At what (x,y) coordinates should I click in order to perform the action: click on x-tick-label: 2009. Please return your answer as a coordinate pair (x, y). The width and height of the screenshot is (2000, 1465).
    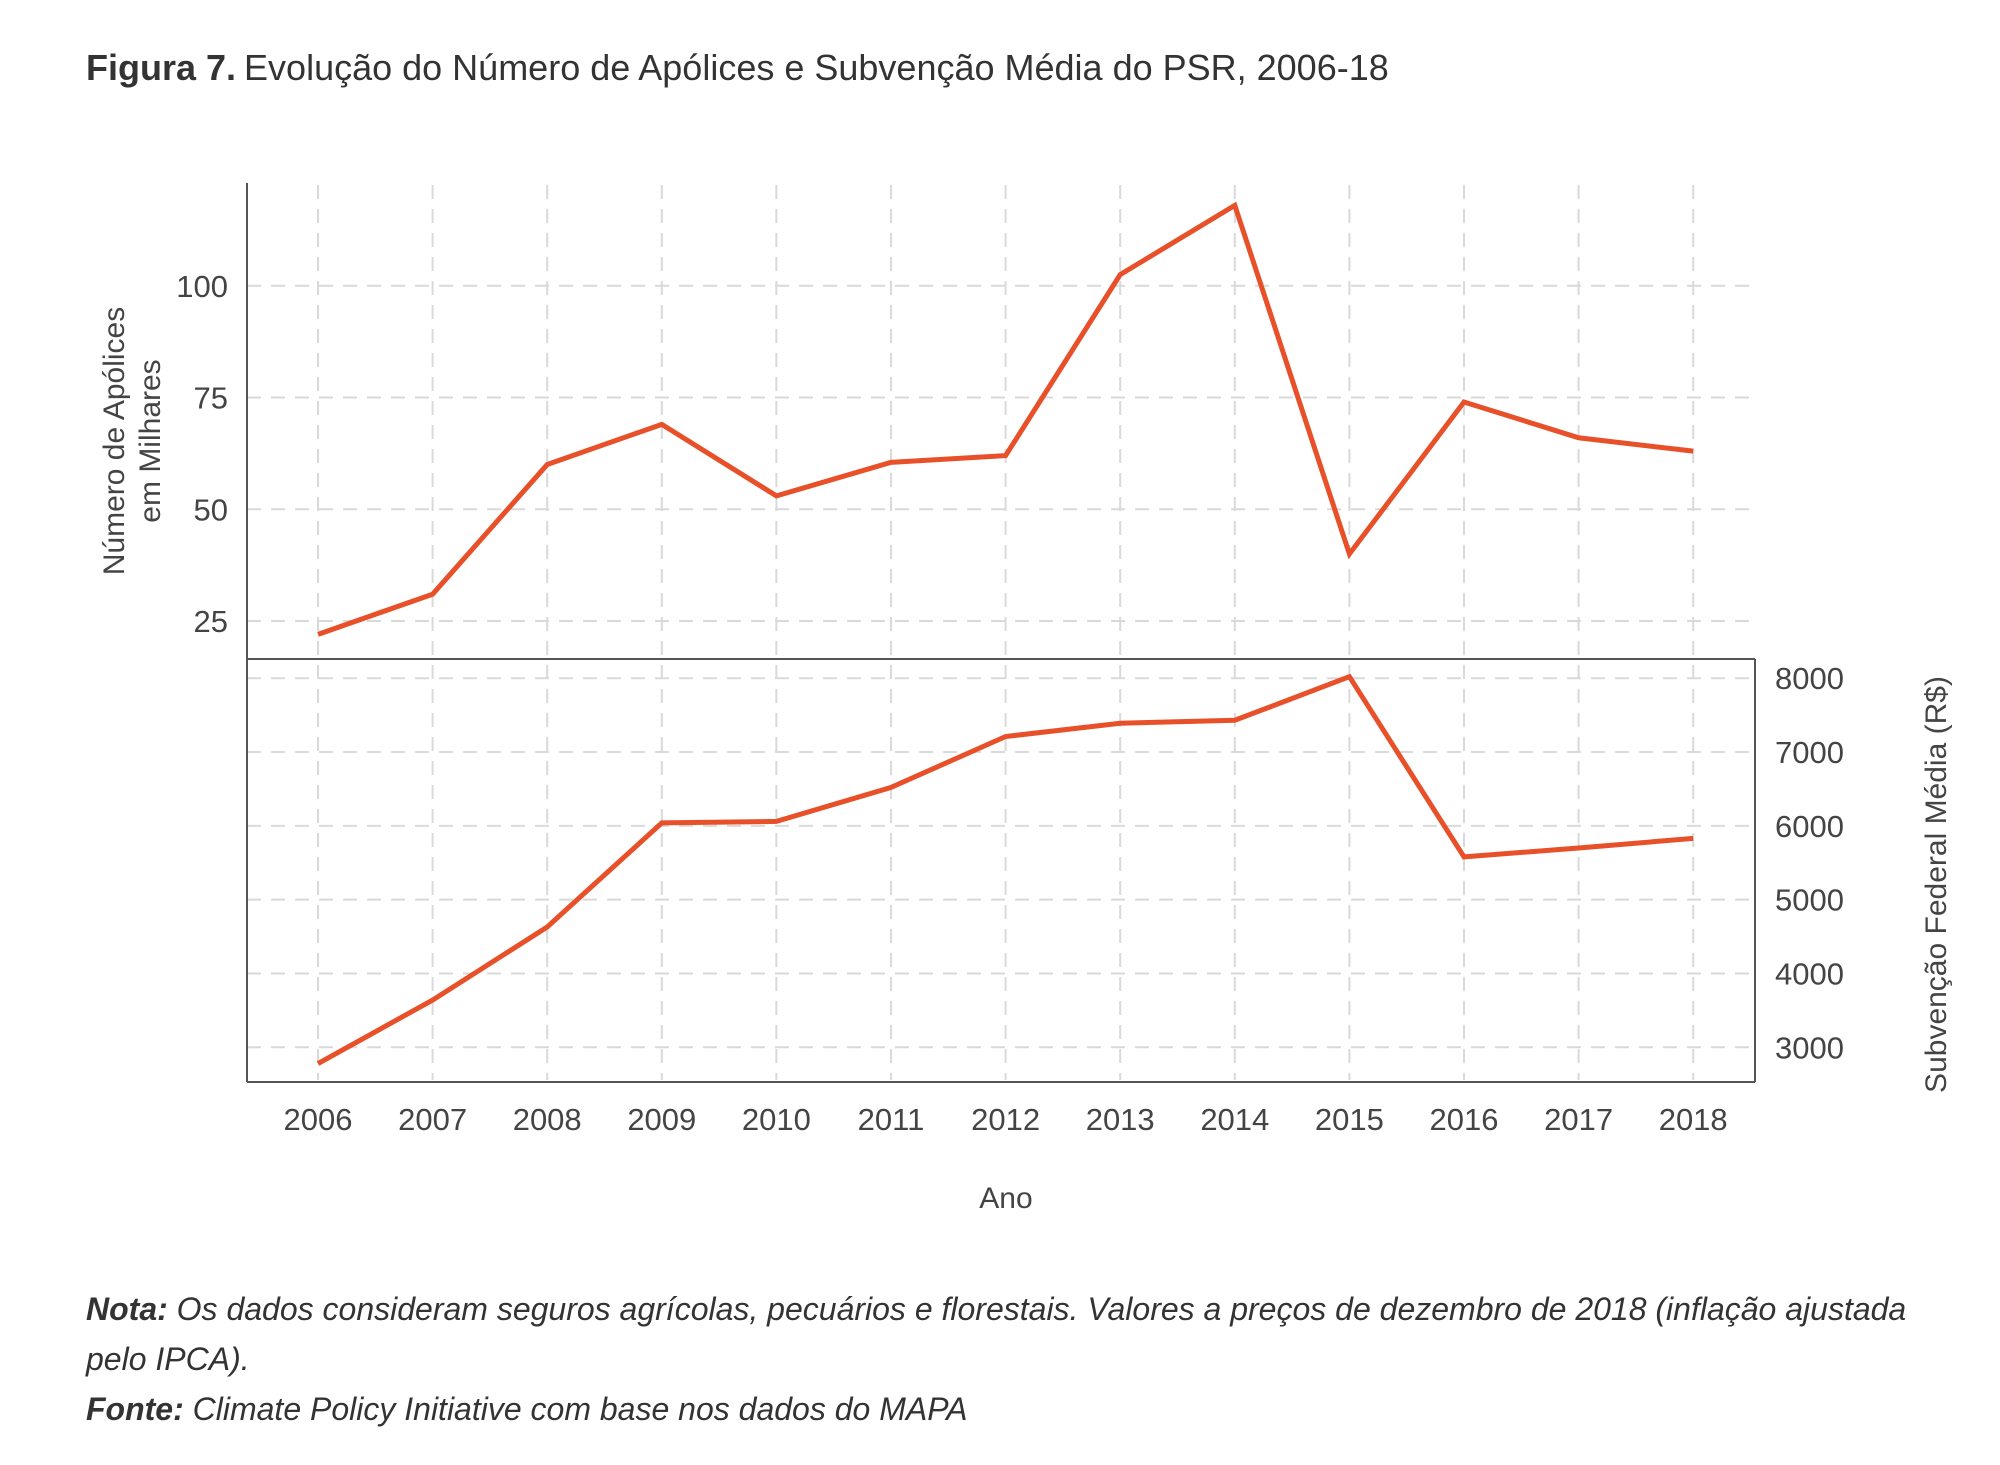
    Looking at the image, I should click on (661, 1119).